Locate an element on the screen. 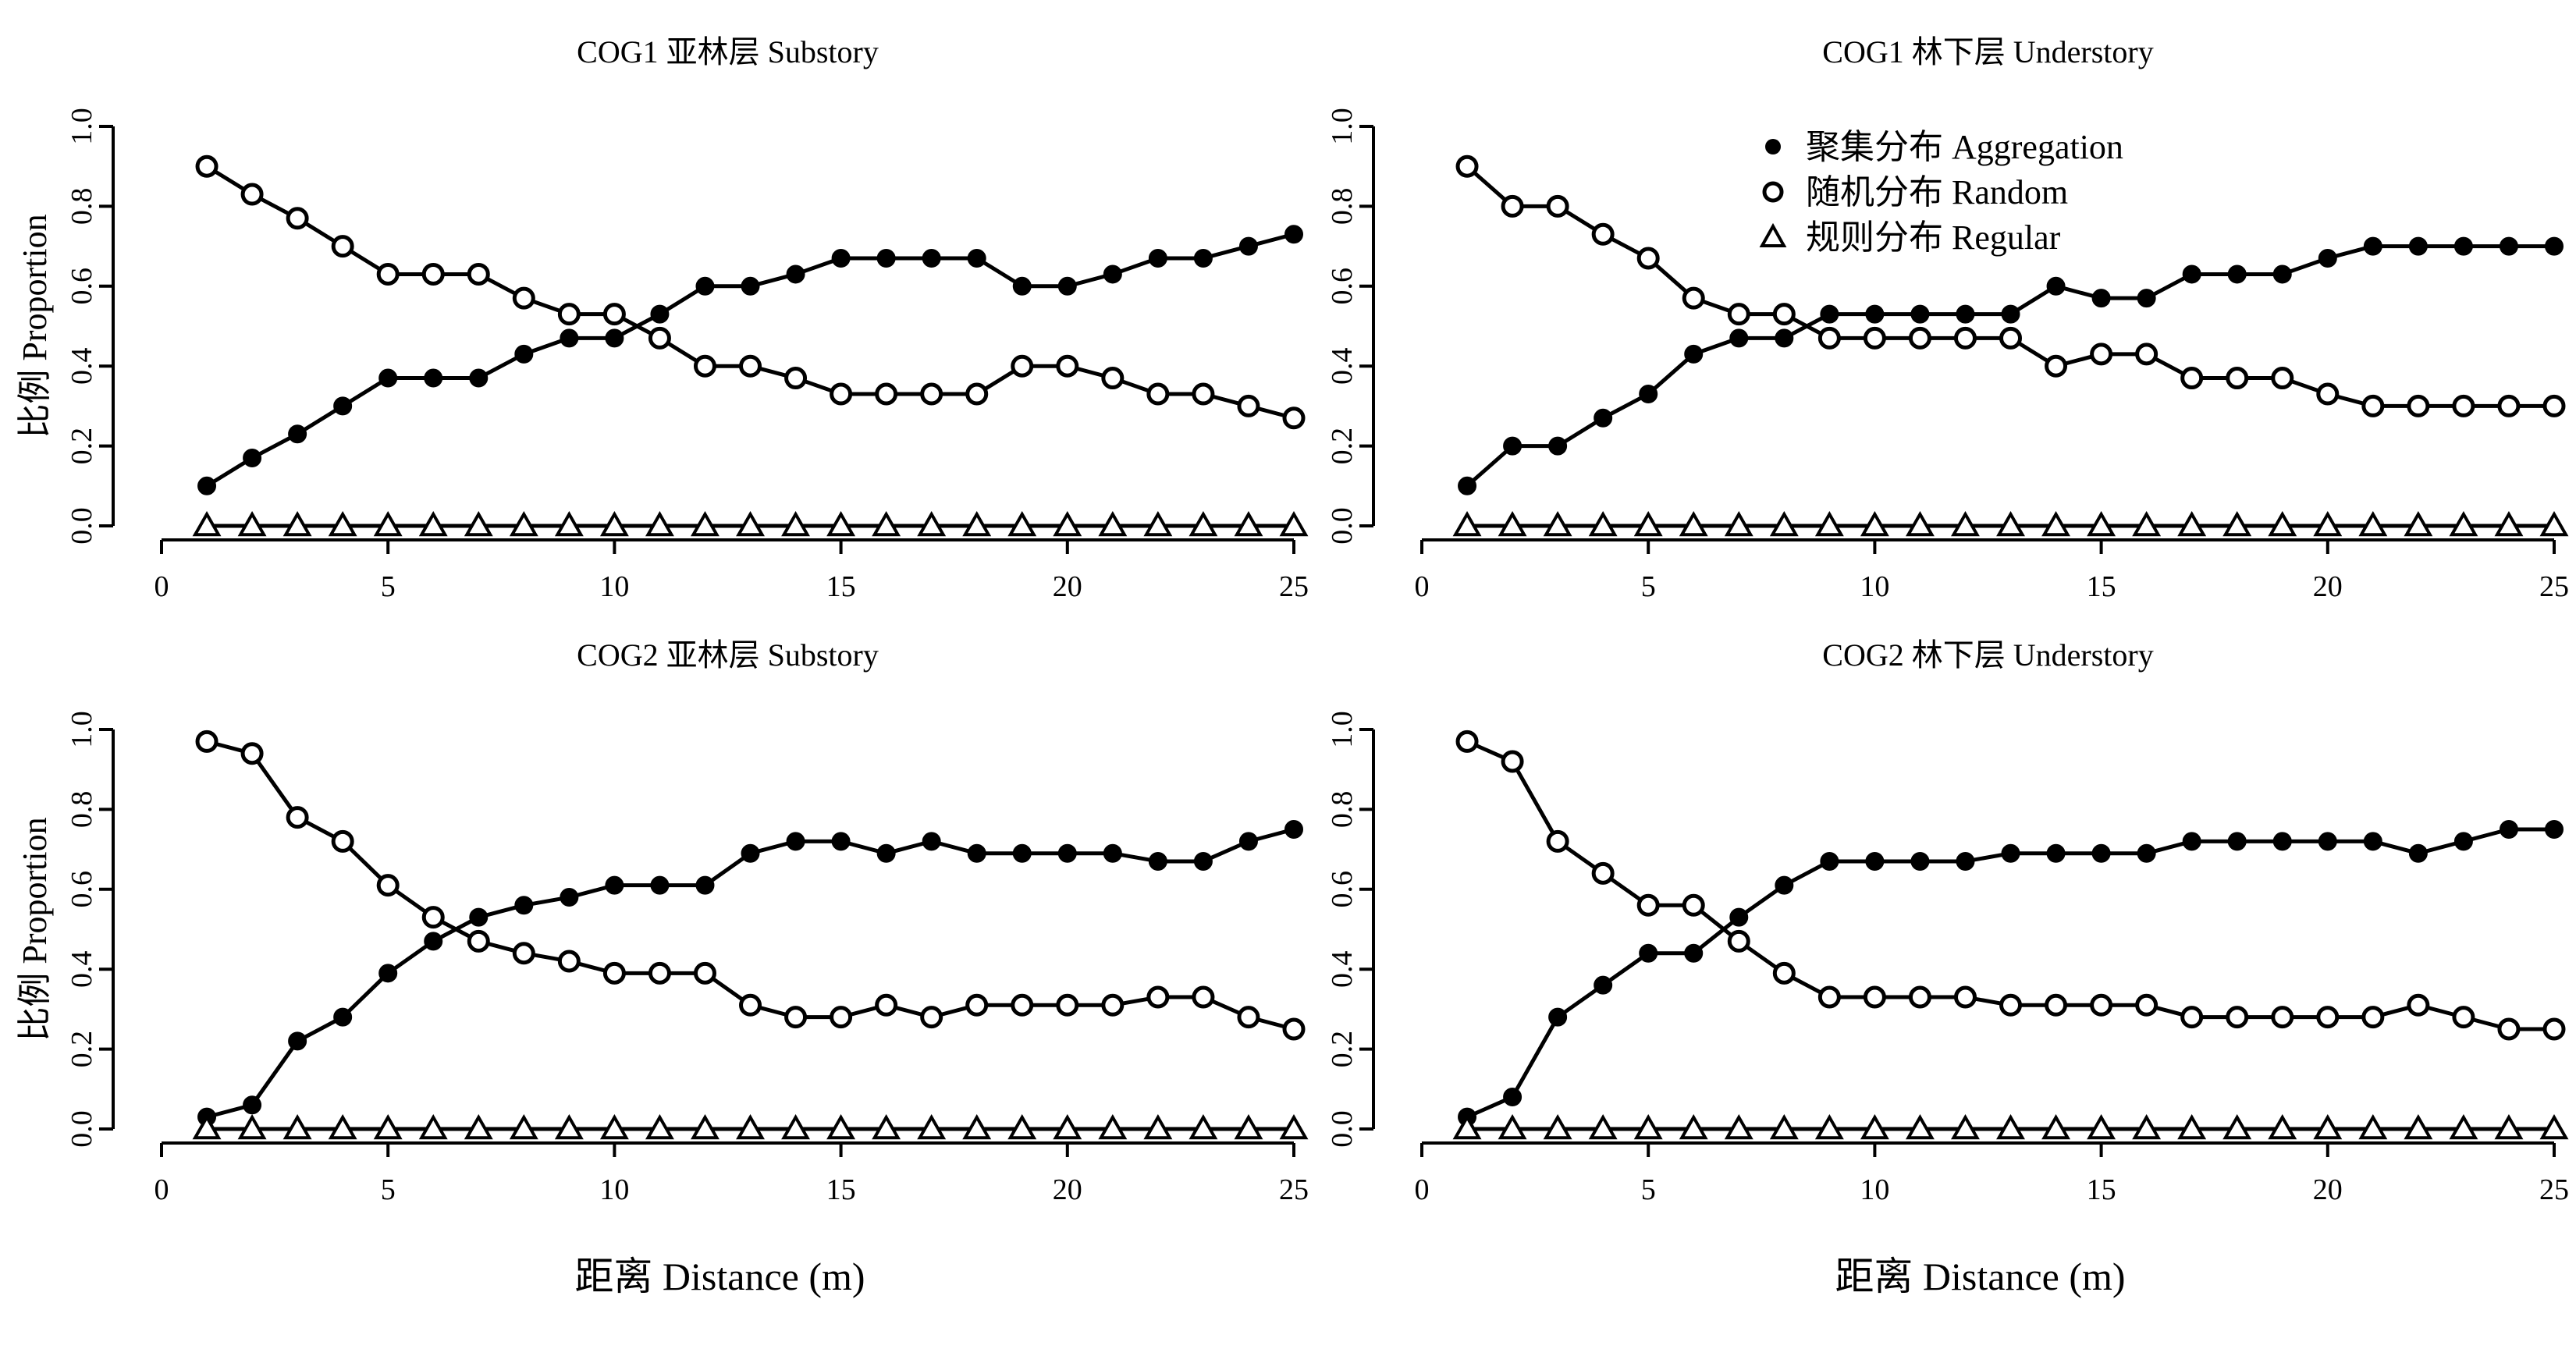 This screenshot has width=2576, height=1349. y-tick-label: 1.0 is located at coordinates (1343, 126).